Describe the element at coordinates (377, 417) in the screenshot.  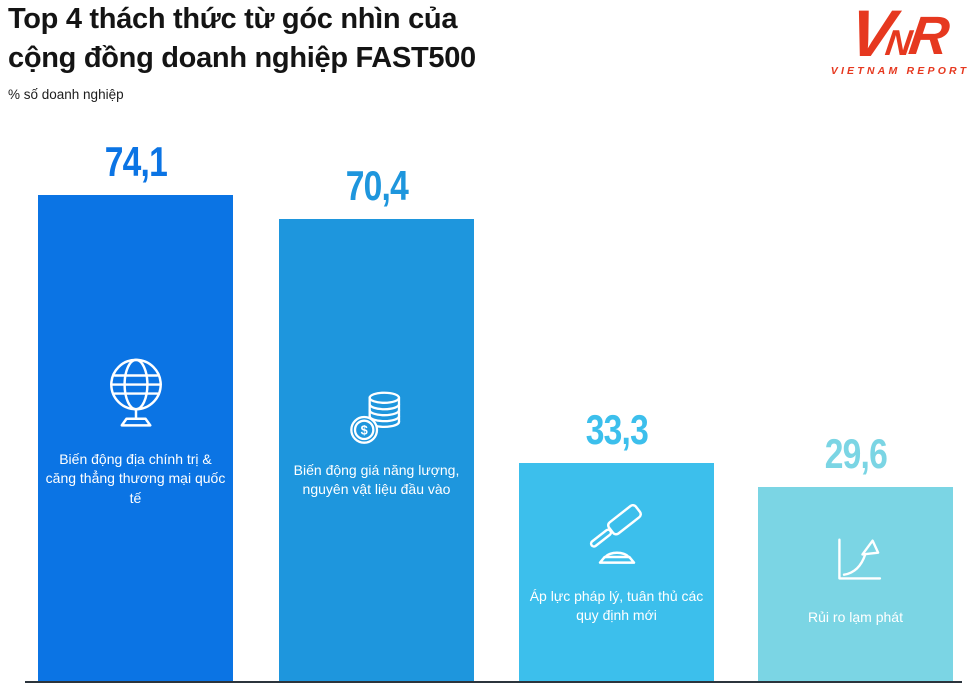
I see `coins-icon: $` at that location.